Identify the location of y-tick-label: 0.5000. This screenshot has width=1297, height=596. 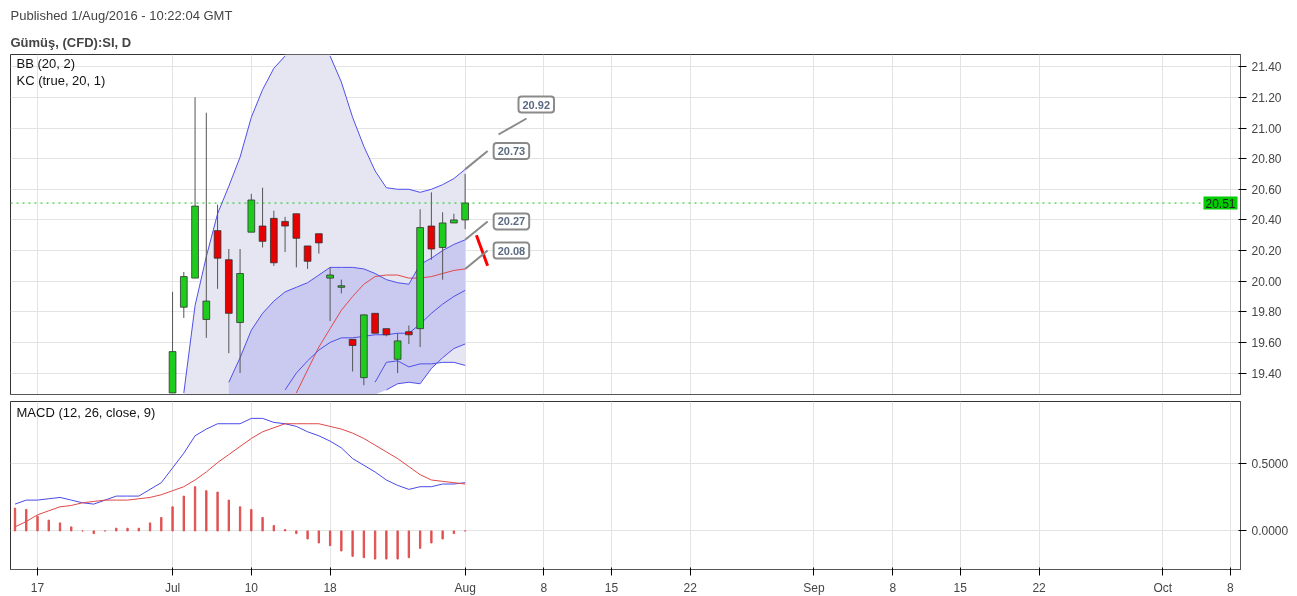
(1270, 464).